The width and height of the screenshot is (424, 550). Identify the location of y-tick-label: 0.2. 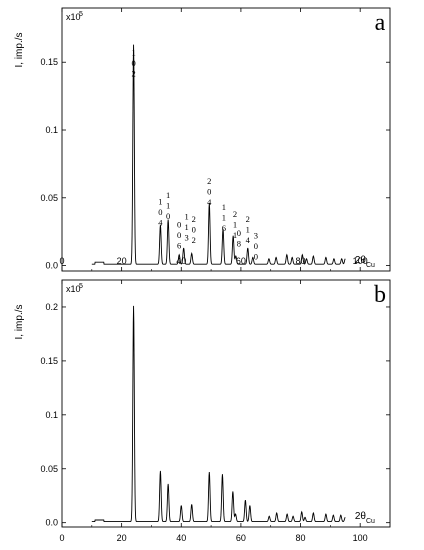
(51, 307).